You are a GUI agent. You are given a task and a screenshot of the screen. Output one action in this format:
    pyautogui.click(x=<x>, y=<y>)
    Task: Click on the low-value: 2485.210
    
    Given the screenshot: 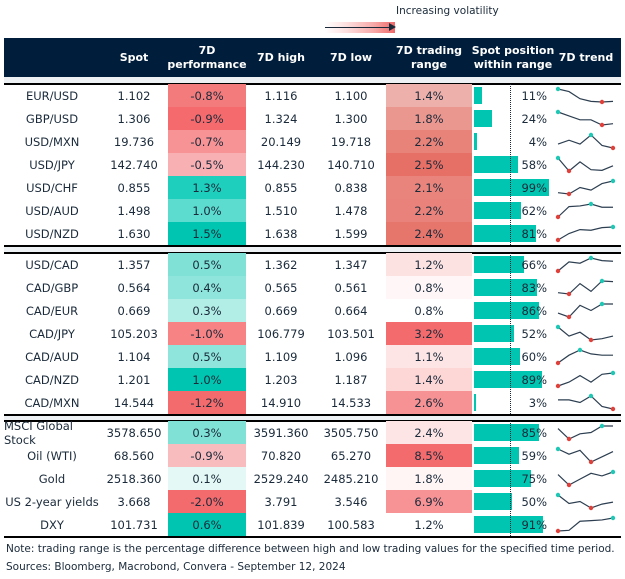 What is the action you would take?
    pyautogui.click(x=351, y=478)
    